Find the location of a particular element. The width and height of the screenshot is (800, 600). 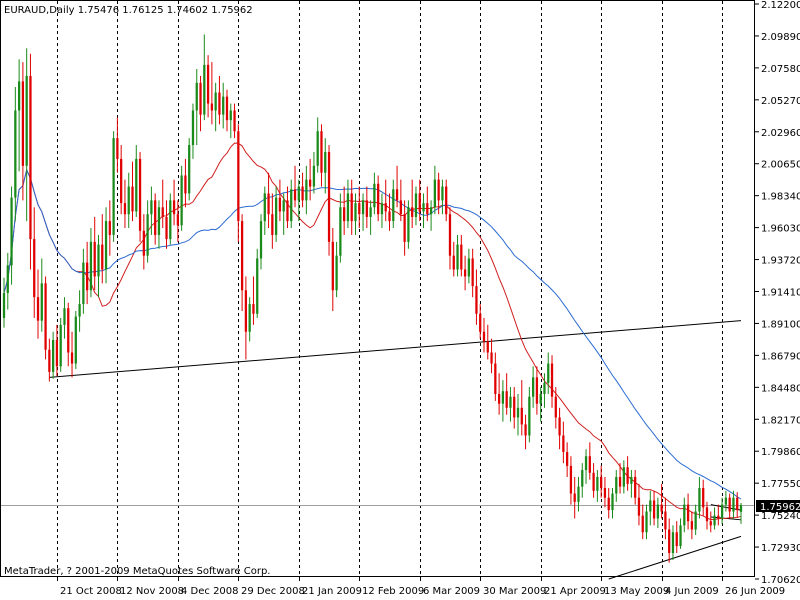

y-tick-label: 2.09890 is located at coordinates (780, 37).